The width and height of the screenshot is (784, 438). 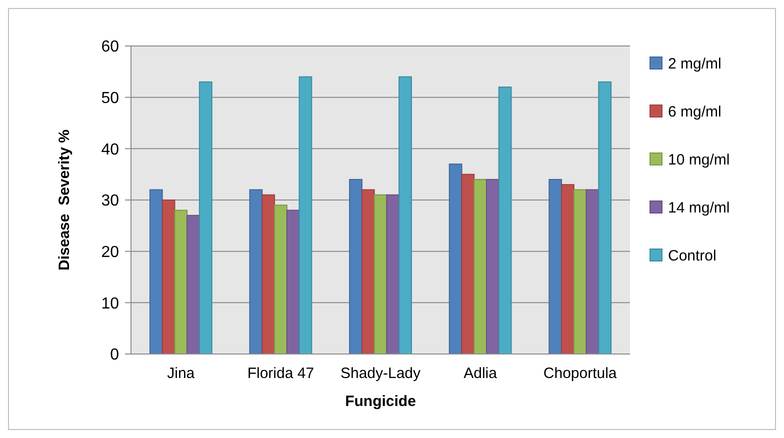 I want to click on legend-label: 6 mg/ml, so click(x=695, y=111).